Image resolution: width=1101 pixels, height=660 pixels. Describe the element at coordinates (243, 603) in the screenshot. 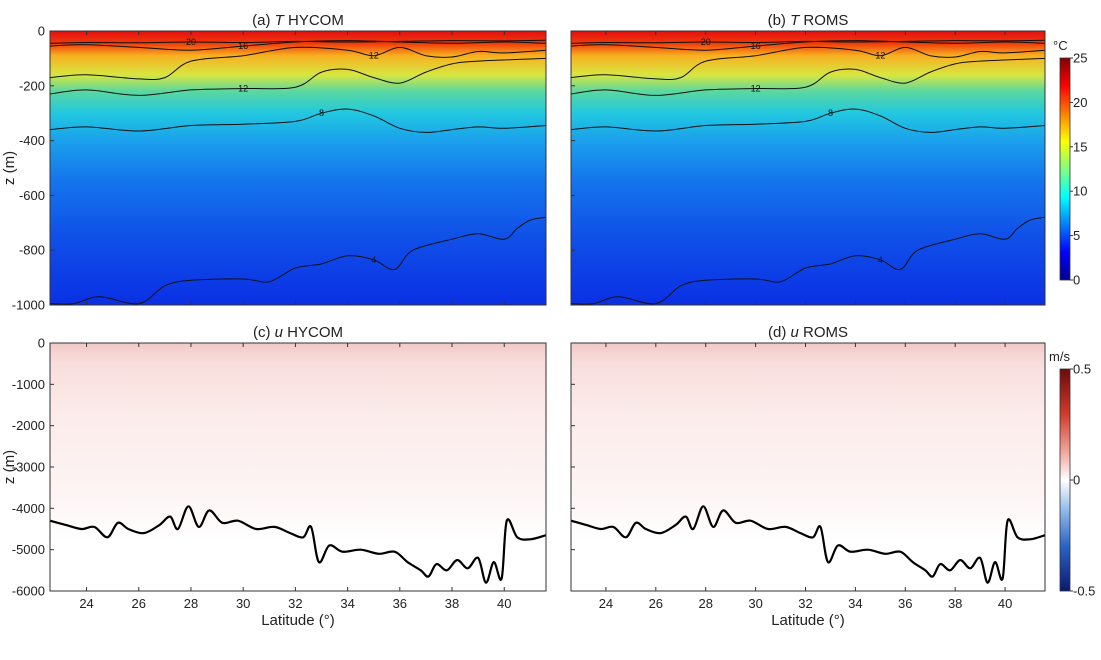

I see `panel-c-xtick-label: 30` at that location.